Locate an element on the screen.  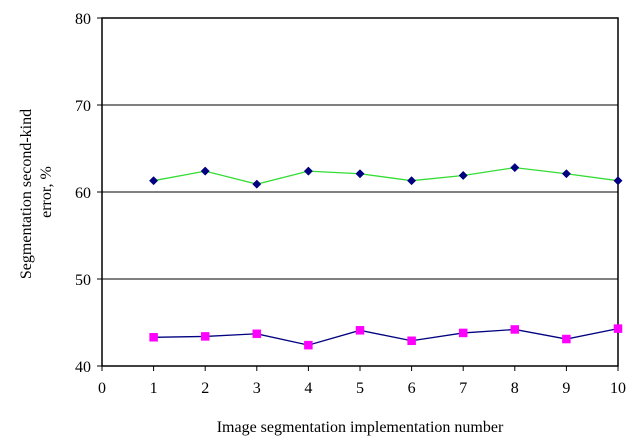
x-axis-title: Image segmentation implementation number is located at coordinates (360, 427).